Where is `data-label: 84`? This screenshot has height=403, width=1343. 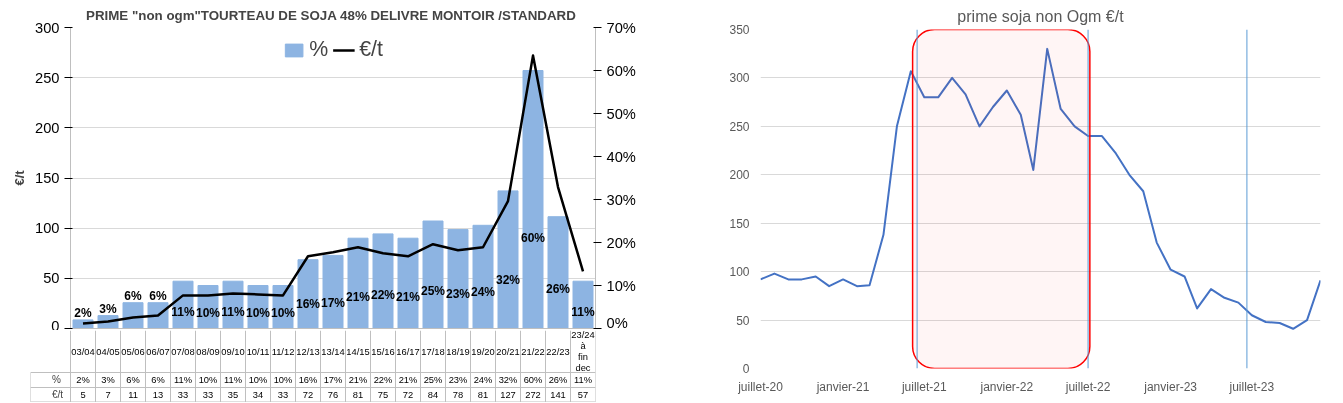
data-label: 84 is located at coordinates (433, 395).